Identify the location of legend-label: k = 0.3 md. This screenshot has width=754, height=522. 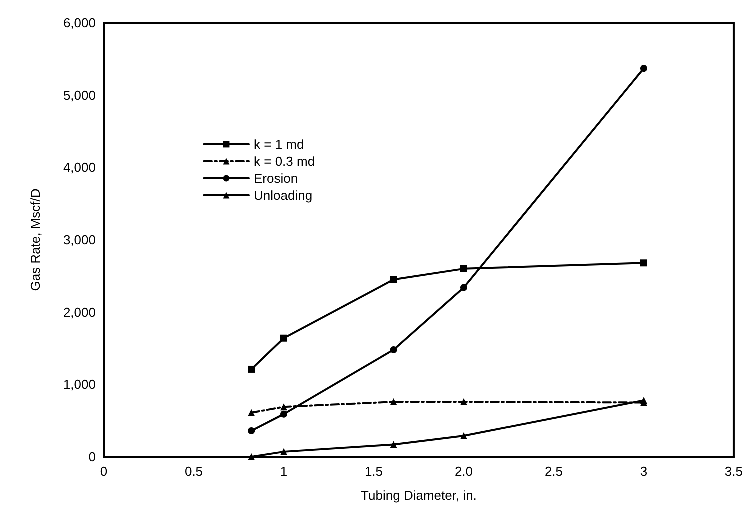
(285, 161).